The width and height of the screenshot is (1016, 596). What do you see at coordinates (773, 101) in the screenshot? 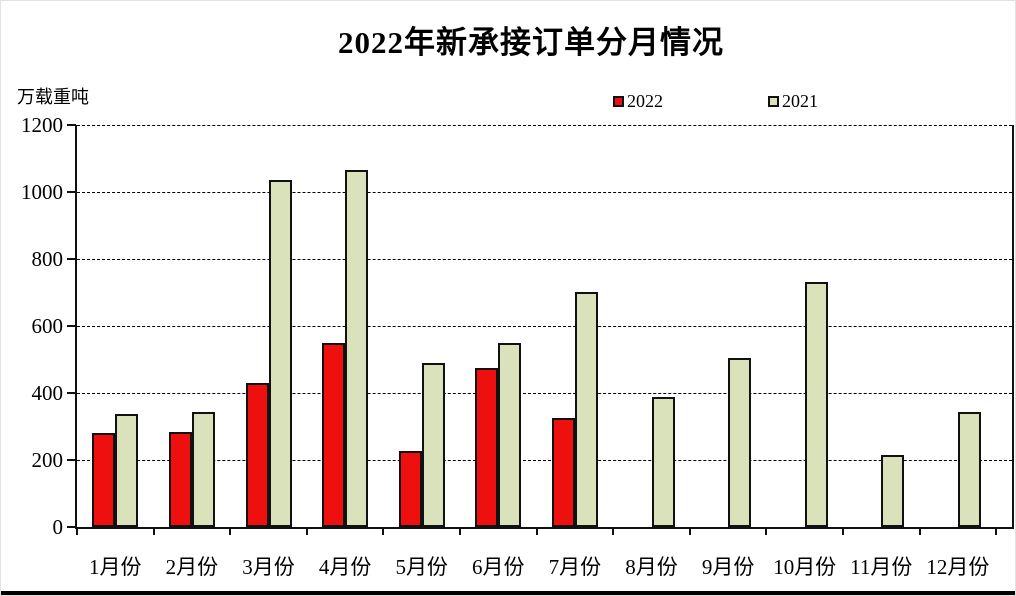
I see `legend-swatch-2021-icon` at bounding box center [773, 101].